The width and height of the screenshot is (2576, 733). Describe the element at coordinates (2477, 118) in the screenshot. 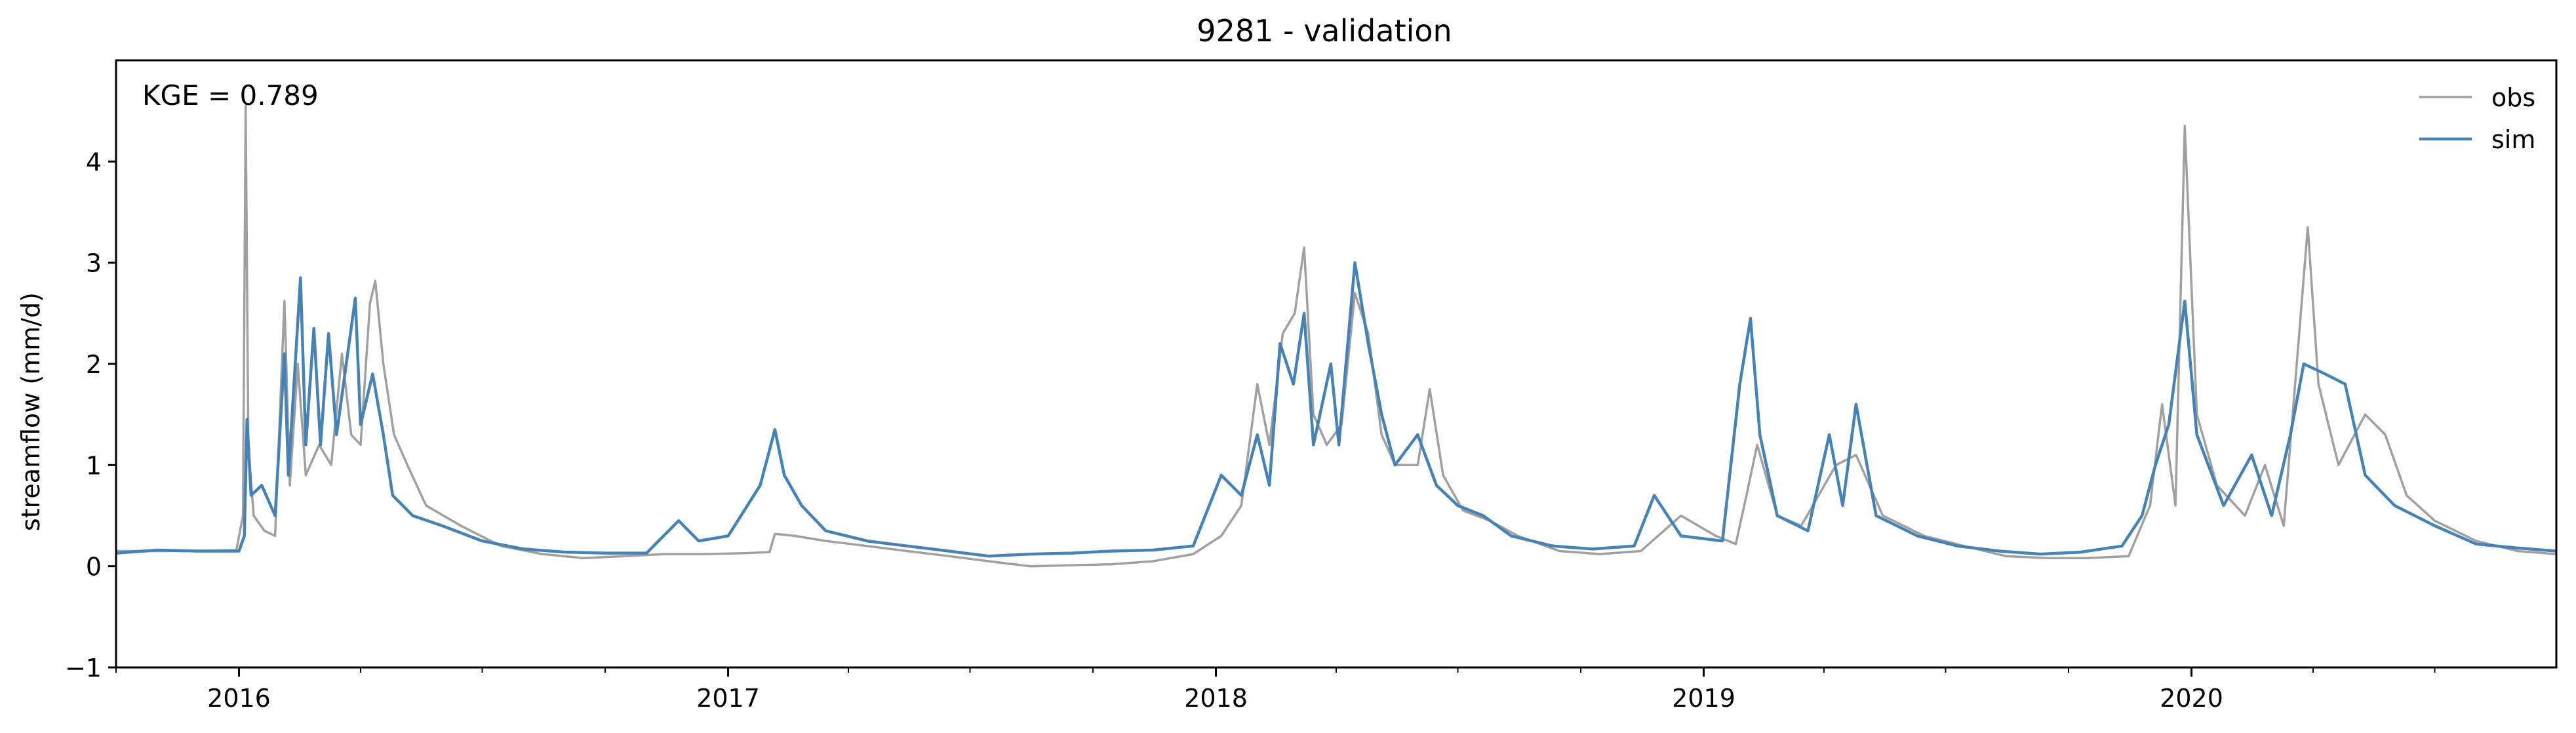

I see `legend: obs sim` at that location.